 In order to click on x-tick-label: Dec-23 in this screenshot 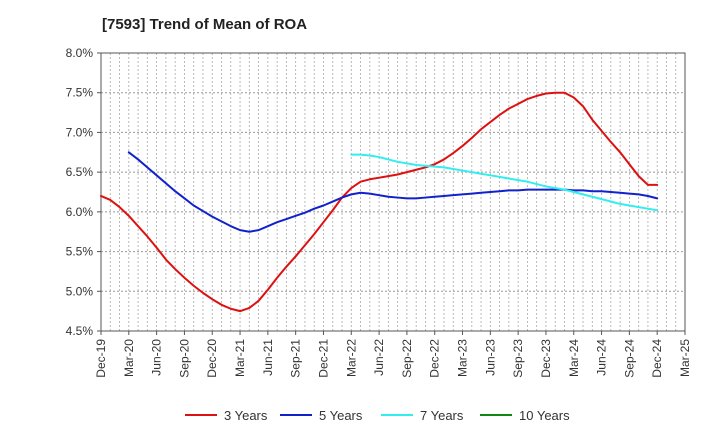, I will do `click(546, 358)`.